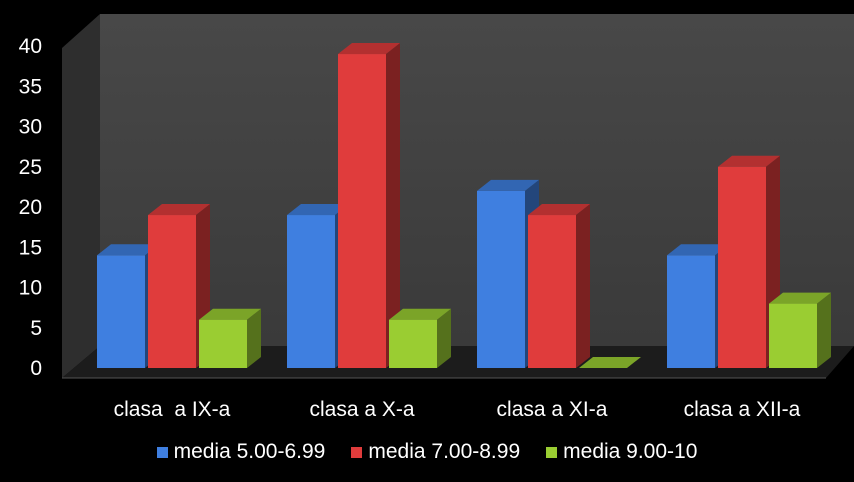 This screenshot has height=482, width=854. Describe the element at coordinates (444, 451) in the screenshot. I see `legend-label: media 7.00-8.99` at that location.